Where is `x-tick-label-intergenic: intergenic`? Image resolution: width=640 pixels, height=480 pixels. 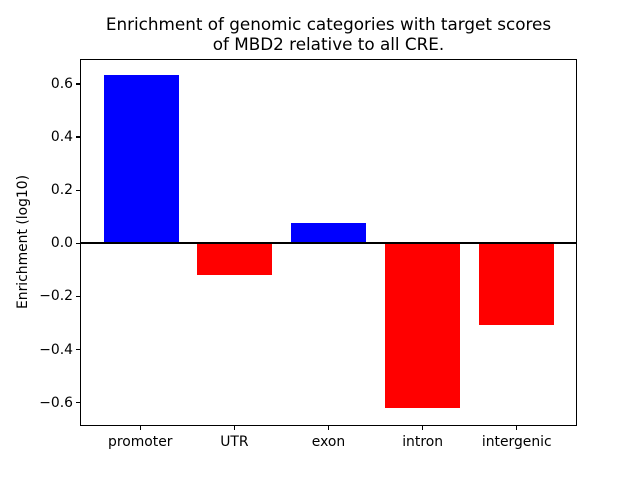
x-tick-label-intergenic: intergenic is located at coordinates (516, 442).